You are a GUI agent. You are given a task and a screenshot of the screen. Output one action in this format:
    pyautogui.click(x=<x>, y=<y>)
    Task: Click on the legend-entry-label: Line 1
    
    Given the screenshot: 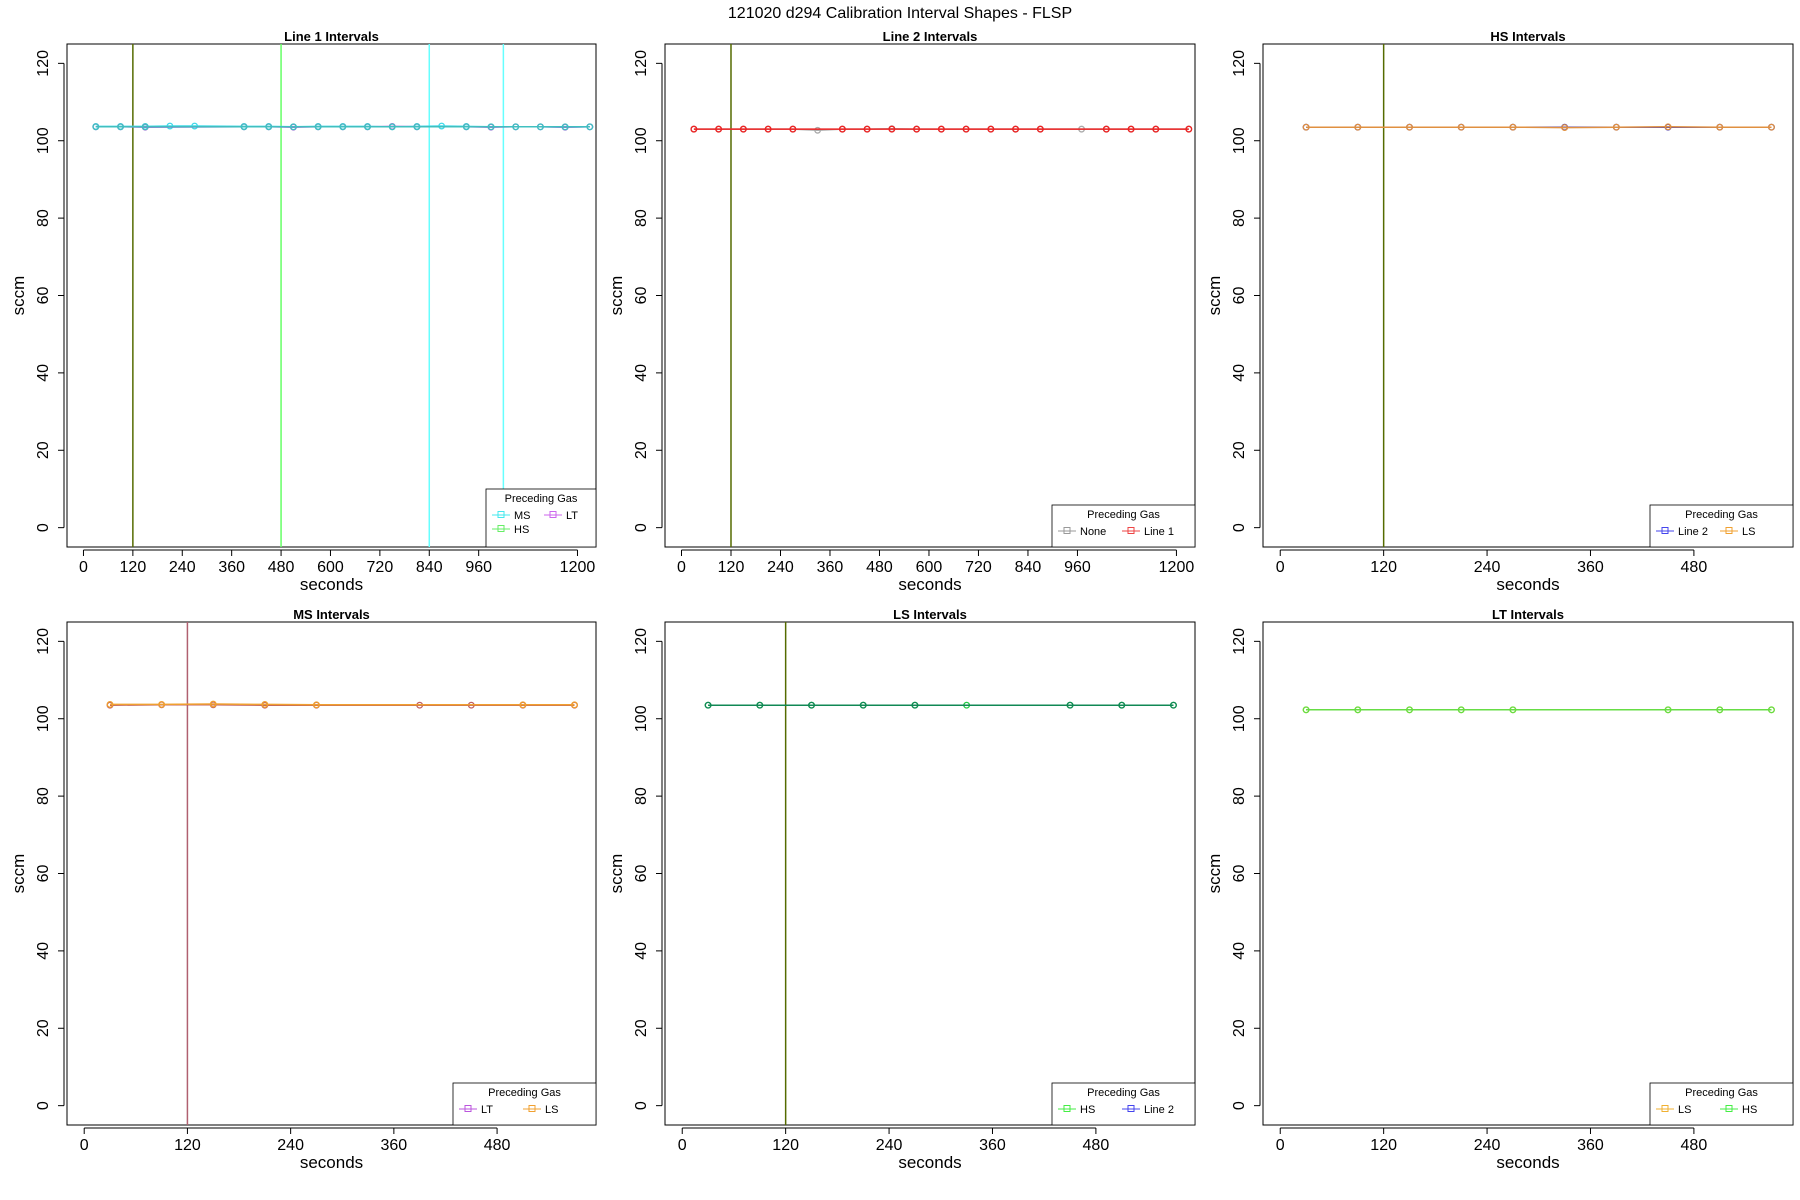 What is the action you would take?
    pyautogui.click(x=1159, y=532)
    